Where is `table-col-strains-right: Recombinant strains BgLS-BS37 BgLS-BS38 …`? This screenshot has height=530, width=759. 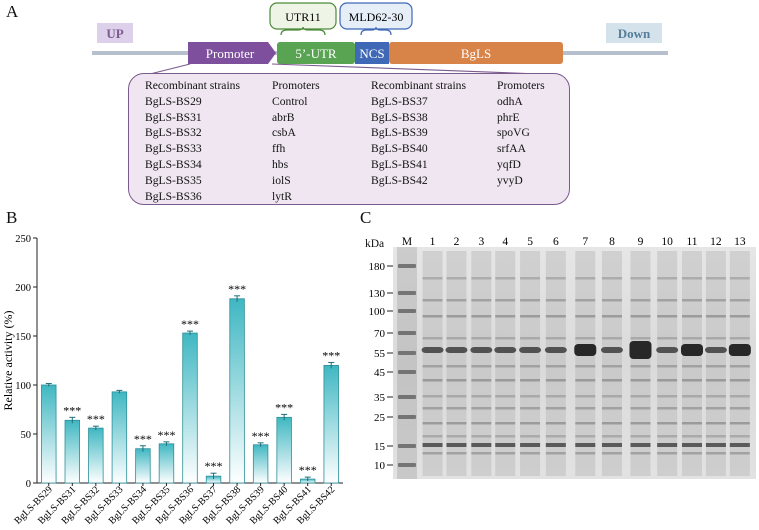
table-col-strains-right: Recombinant strains BgLS-BS37 BgLS-BS38 … is located at coordinates (418, 133).